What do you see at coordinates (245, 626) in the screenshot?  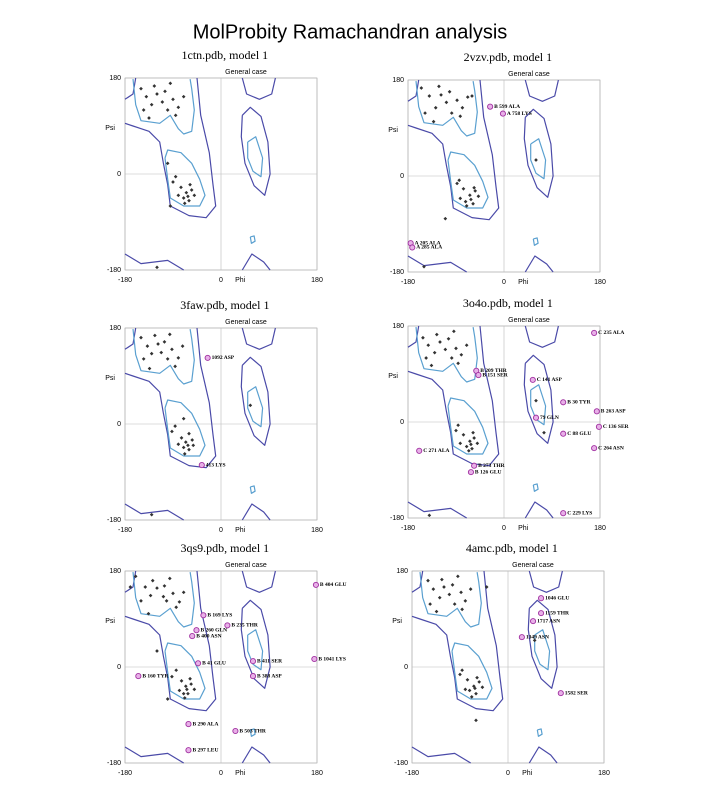 I see `outlier-label: B 235 THR` at bounding box center [245, 626].